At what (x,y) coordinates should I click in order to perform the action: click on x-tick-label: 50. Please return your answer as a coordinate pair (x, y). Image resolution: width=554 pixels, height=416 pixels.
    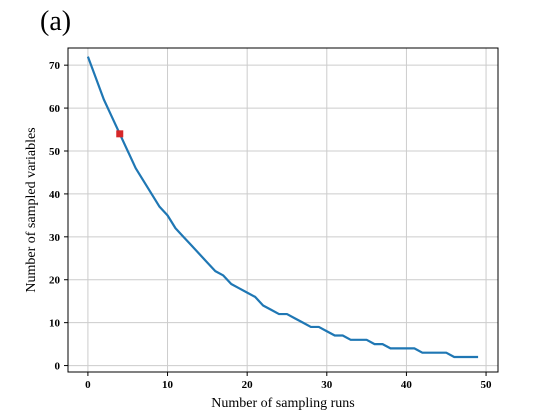
    Looking at the image, I should click on (487, 385).